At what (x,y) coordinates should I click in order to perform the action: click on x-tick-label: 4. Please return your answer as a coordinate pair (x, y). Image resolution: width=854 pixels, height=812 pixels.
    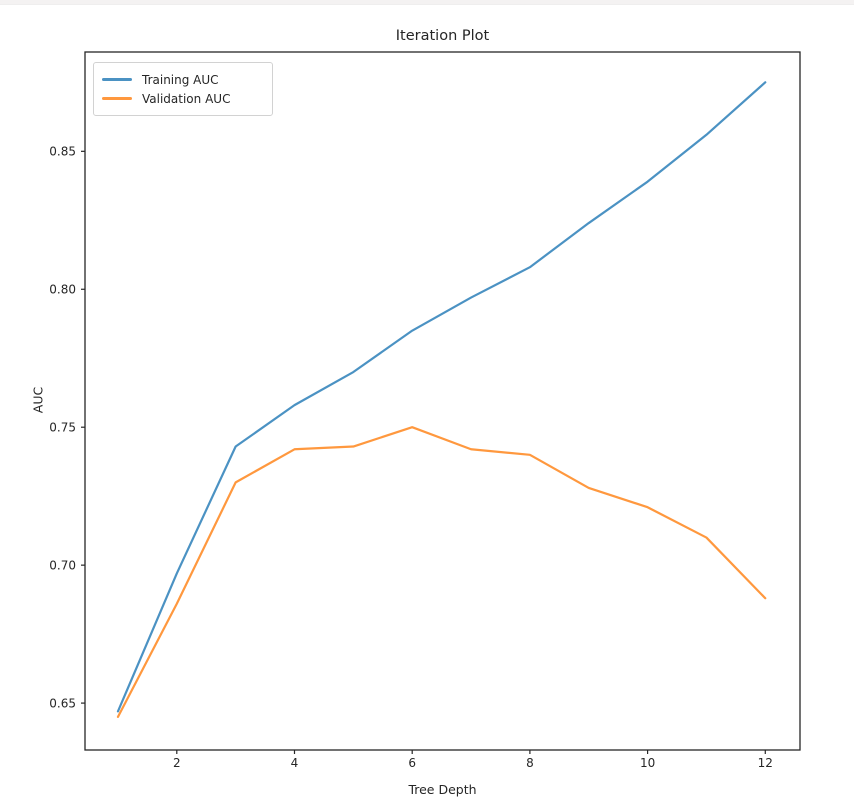
    Looking at the image, I should click on (295, 763).